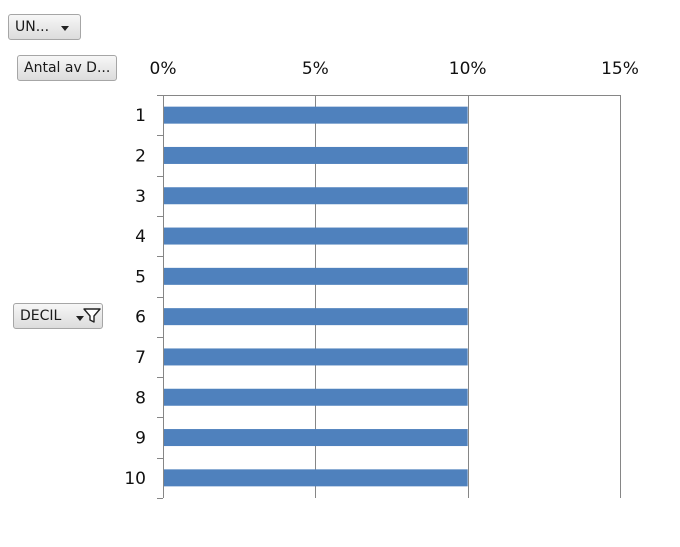 The image size is (680, 547). What do you see at coordinates (140, 156) in the screenshot?
I see `y-tick-label: 2` at bounding box center [140, 156].